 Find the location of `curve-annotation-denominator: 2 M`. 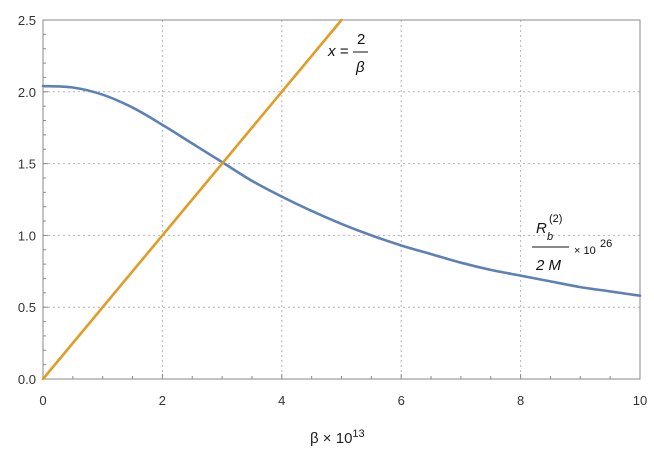

curve-annotation-denominator: 2 M is located at coordinates (548, 265).